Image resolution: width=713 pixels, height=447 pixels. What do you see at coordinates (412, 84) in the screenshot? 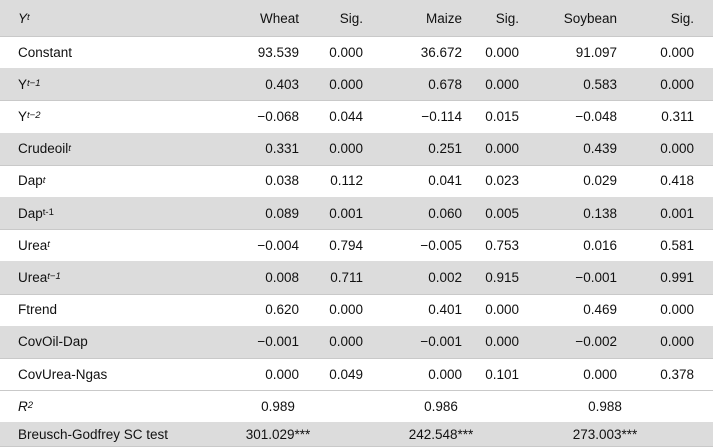
I see `cell-maize: 0.678` at bounding box center [412, 84].